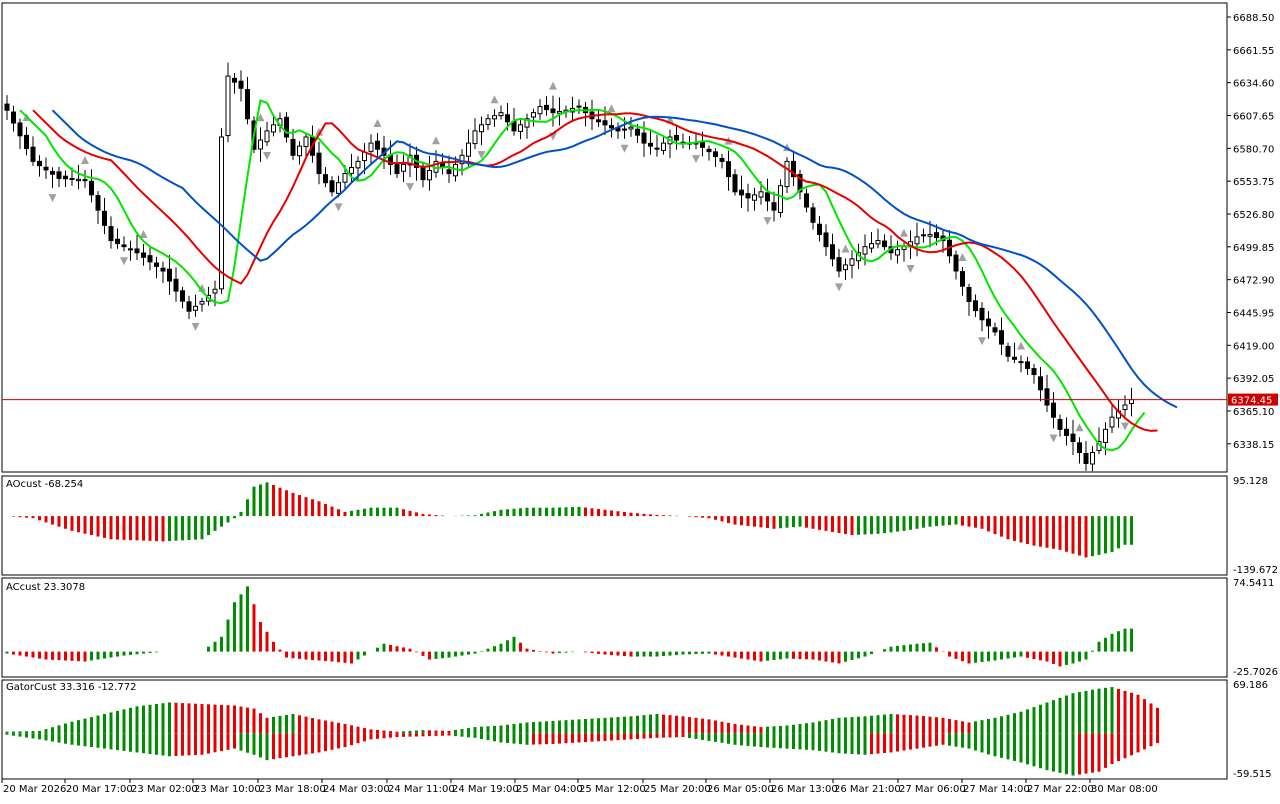 This screenshot has width=1280, height=804. What do you see at coordinates (1253, 281) in the screenshot?
I see `y-tick-label: 6472.90` at bounding box center [1253, 281].